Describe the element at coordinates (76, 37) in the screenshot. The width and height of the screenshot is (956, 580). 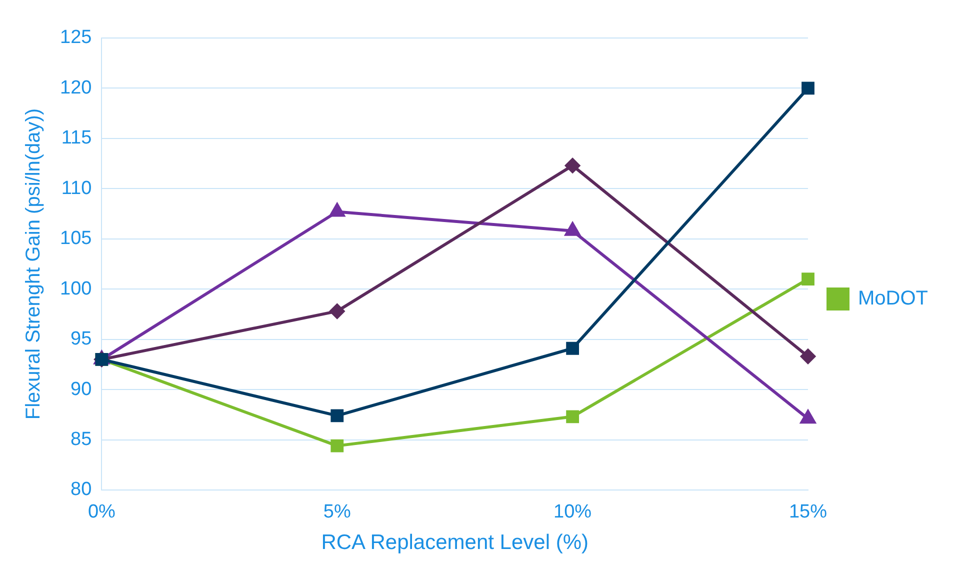
I see `y-tick-label: 125` at that location.